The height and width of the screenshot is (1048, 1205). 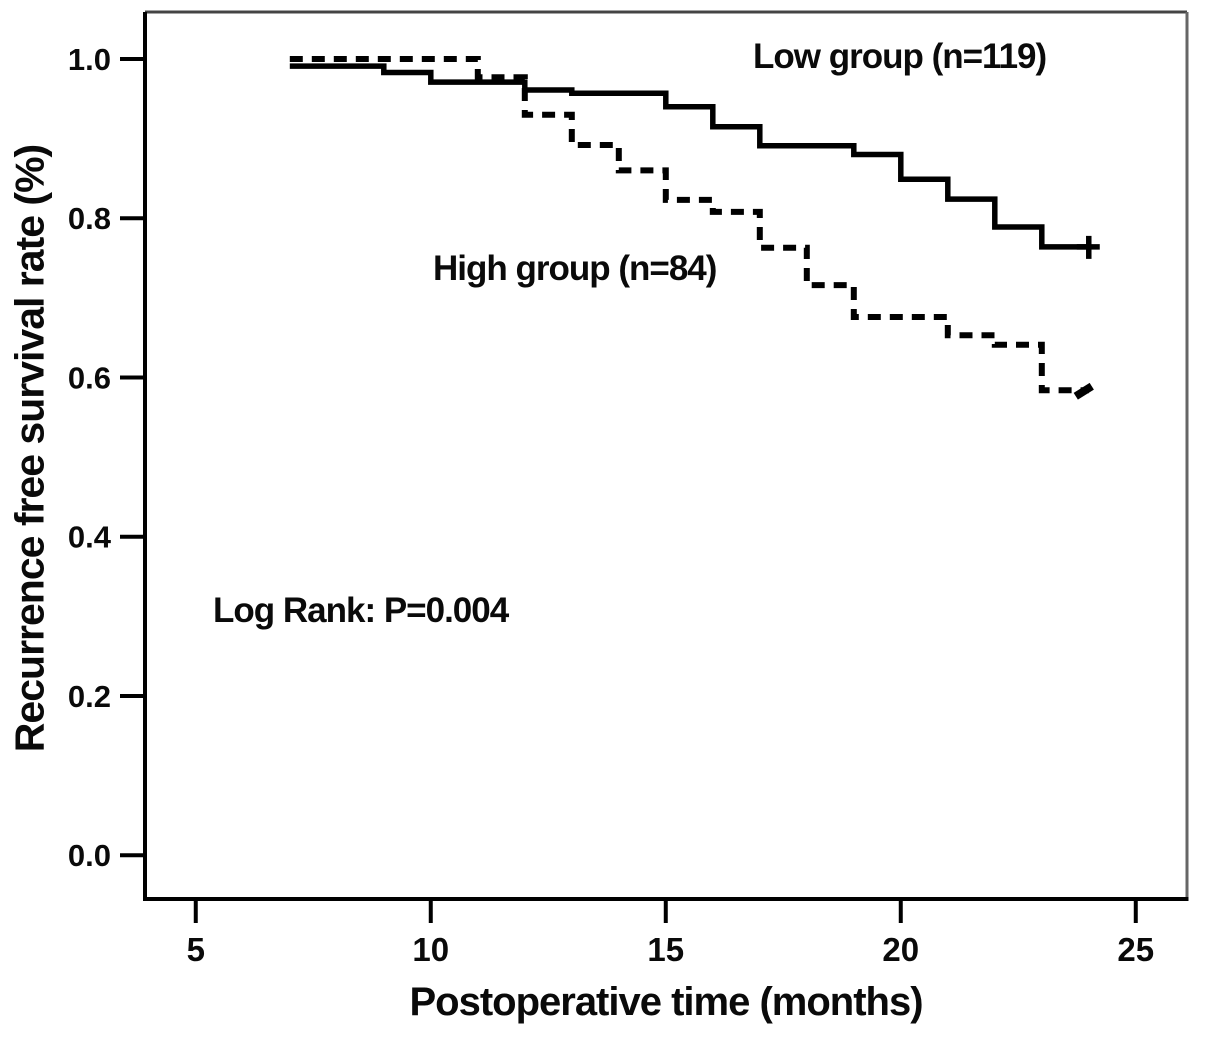 What do you see at coordinates (196, 949) in the screenshot?
I see `x-tick-label: 5` at bounding box center [196, 949].